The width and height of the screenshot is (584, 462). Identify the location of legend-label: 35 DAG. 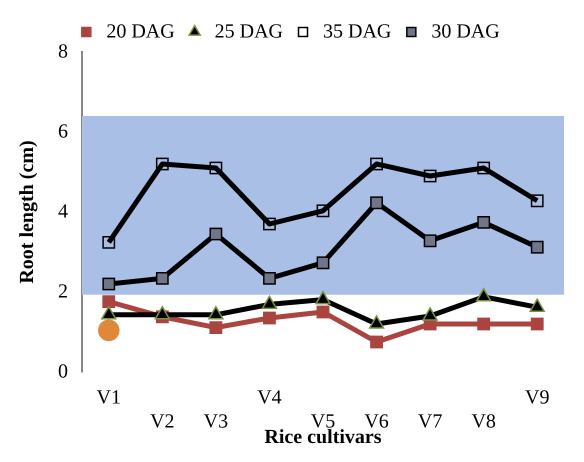
(357, 31).